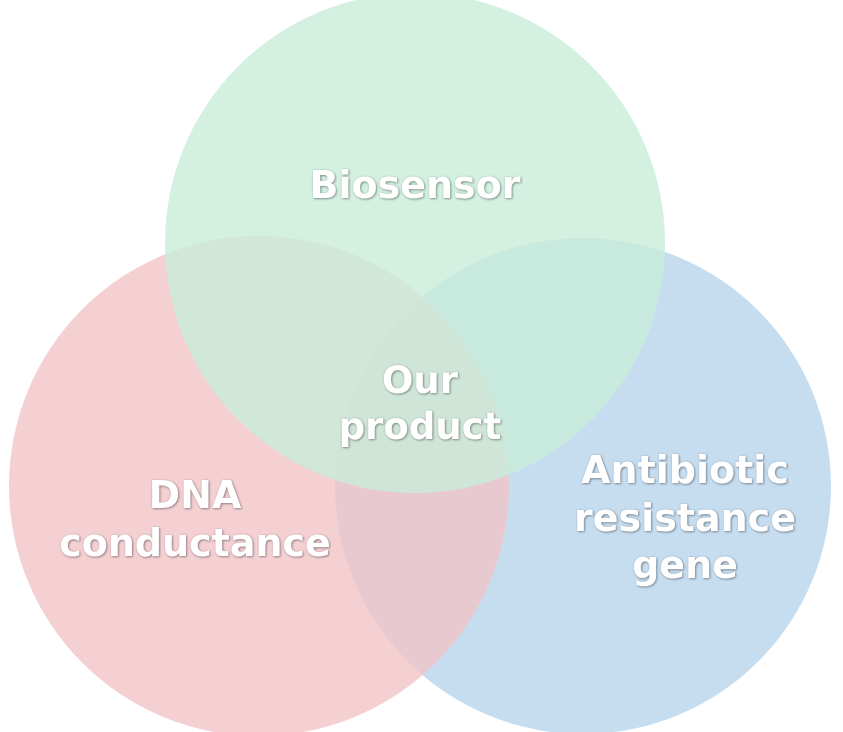  I want to click on label-antibiotic-line-3: gene, so click(685, 565).